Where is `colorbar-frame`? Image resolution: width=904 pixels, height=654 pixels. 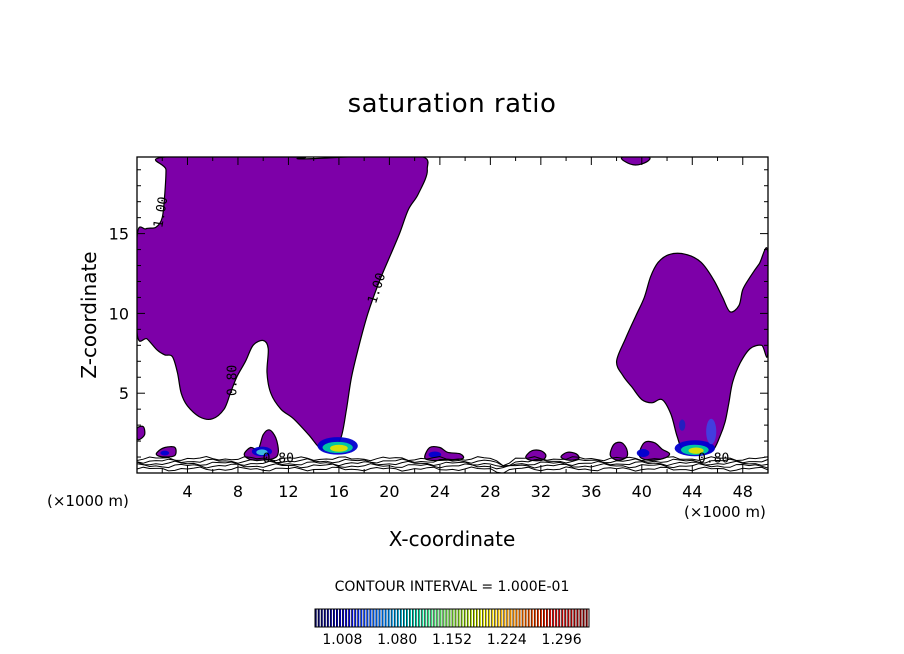 colorbar-frame is located at coordinates (452, 618).